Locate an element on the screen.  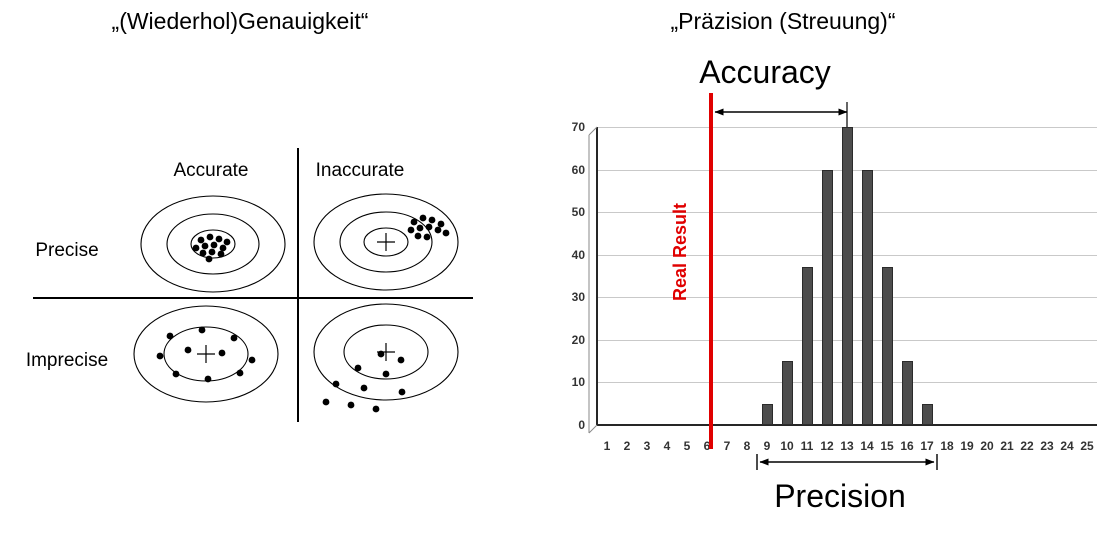
real-result-label: Real Result is located at coordinates (680, 252).